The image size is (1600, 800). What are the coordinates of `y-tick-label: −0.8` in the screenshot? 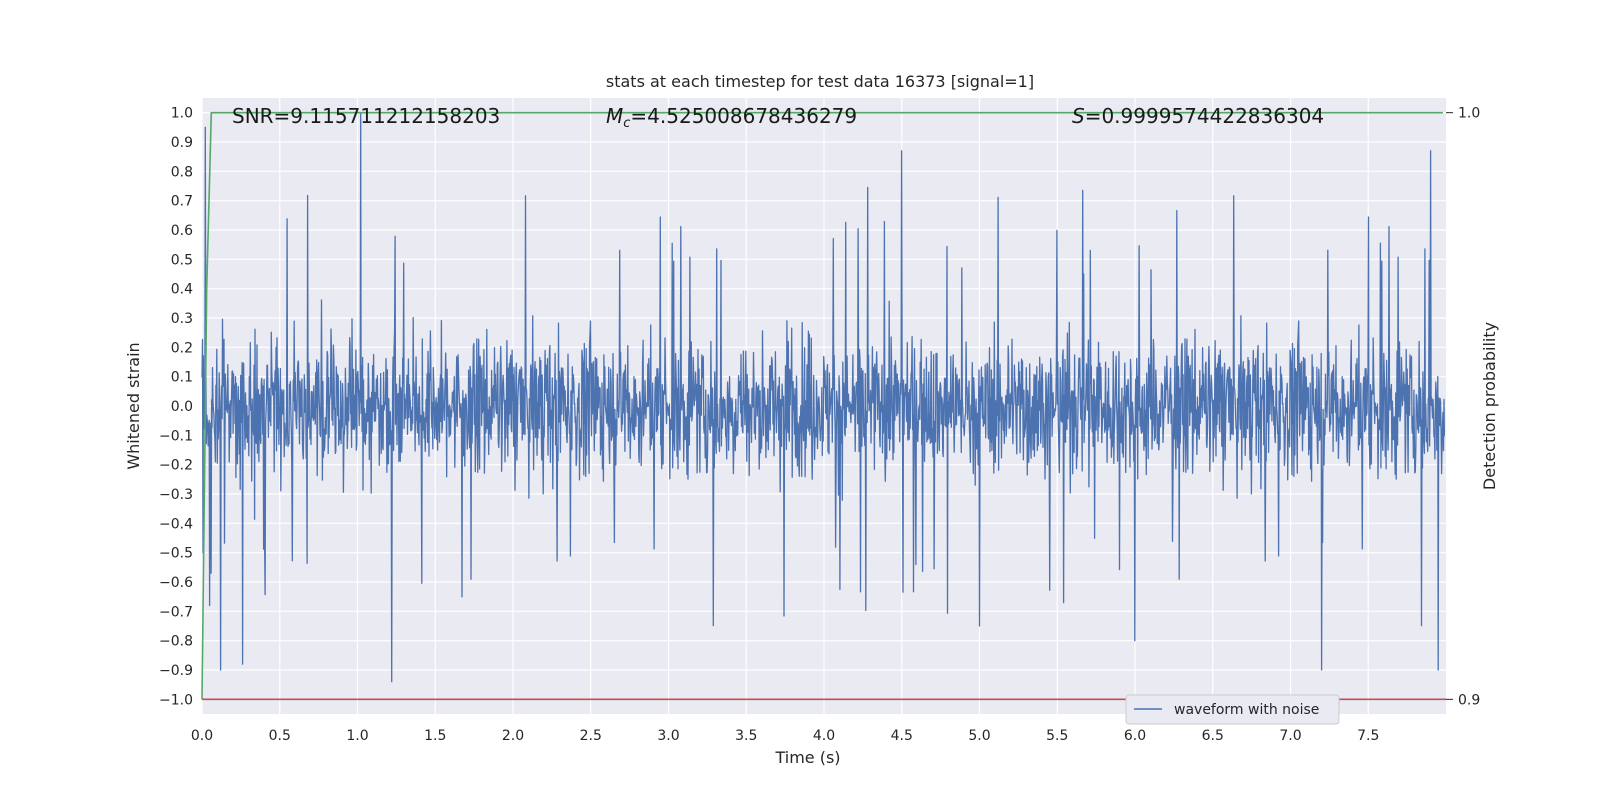 It's located at (176, 642).